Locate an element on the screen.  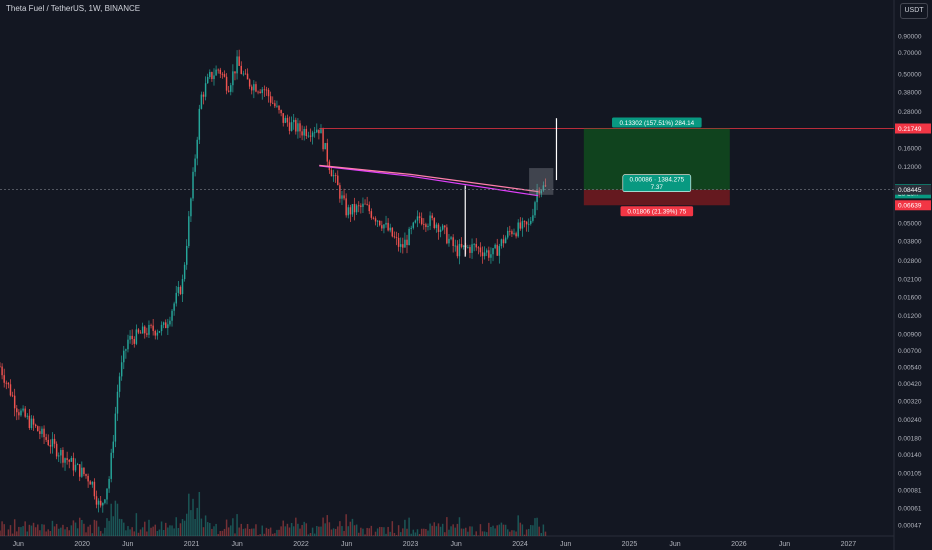
x-tick-label: 2025 is located at coordinates (630, 544).